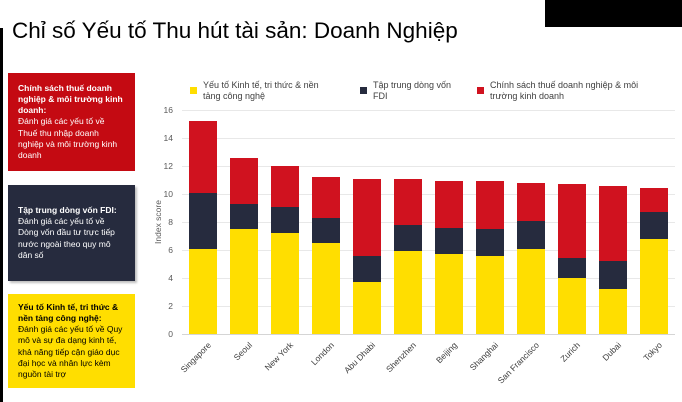 The height and width of the screenshot is (402, 682). Describe the element at coordinates (170, 306) in the screenshot. I see `y-axis-tick-label: 2` at that location.